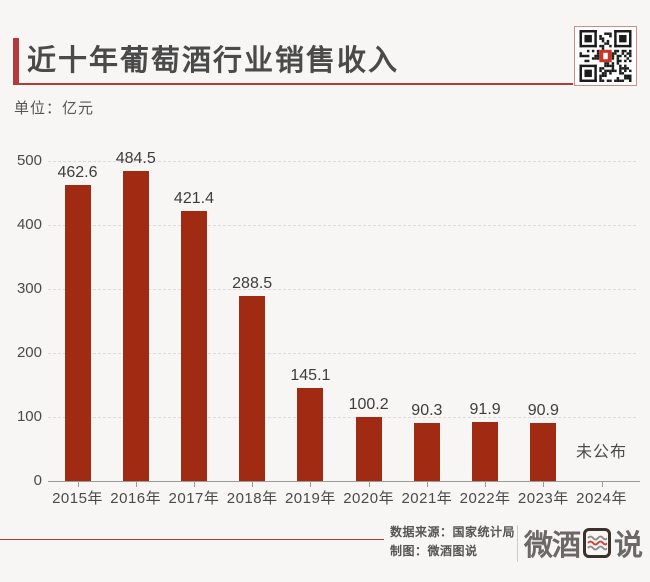  What do you see at coordinates (29, 416) in the screenshot?
I see `y-axis-label: 100` at bounding box center [29, 416].